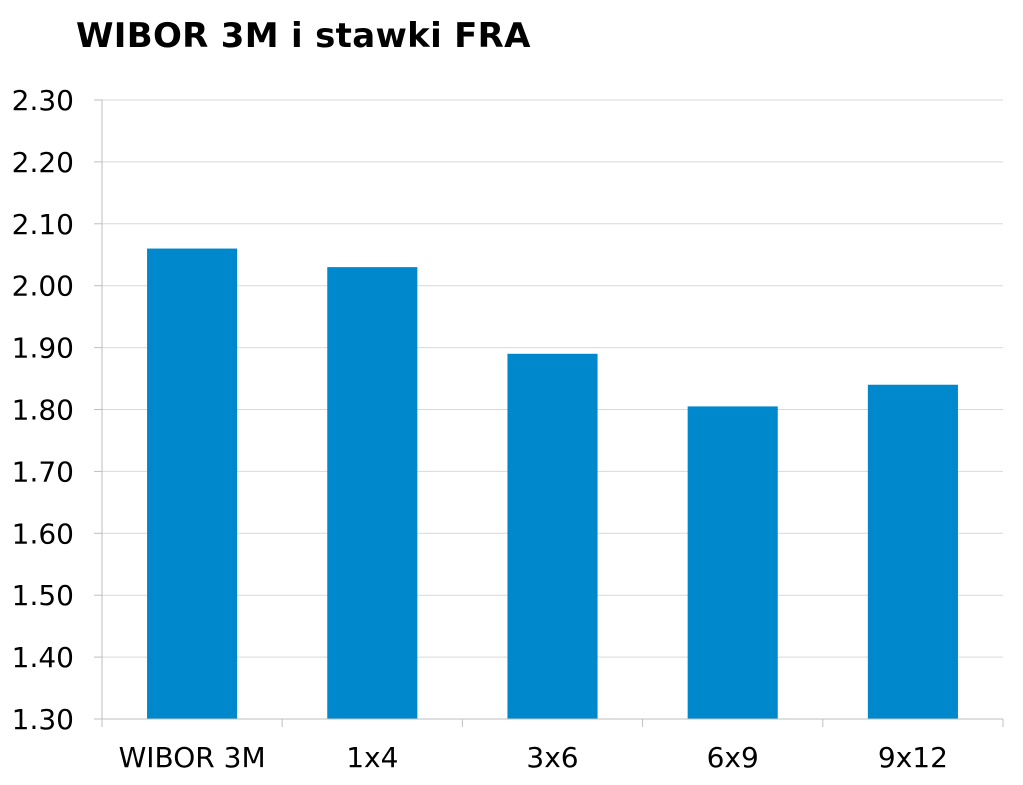  I want to click on y-tick-label: 1.80, so click(43, 410).